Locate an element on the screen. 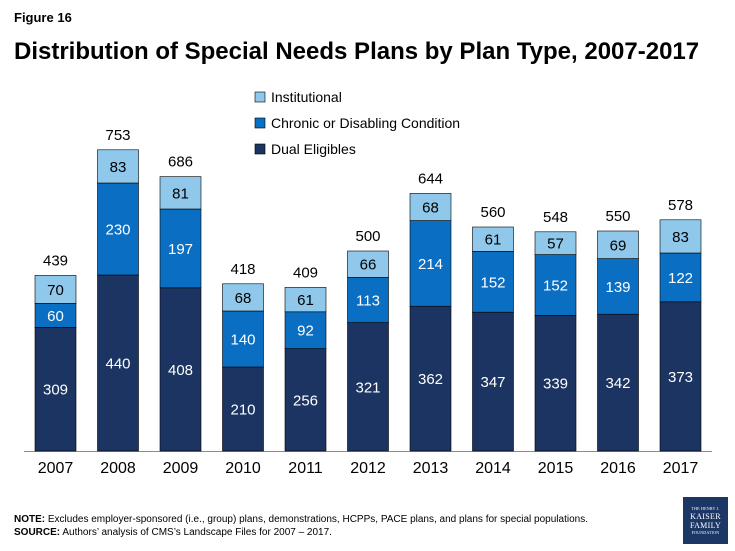  data-label-0-2007: 309 is located at coordinates (55, 390).